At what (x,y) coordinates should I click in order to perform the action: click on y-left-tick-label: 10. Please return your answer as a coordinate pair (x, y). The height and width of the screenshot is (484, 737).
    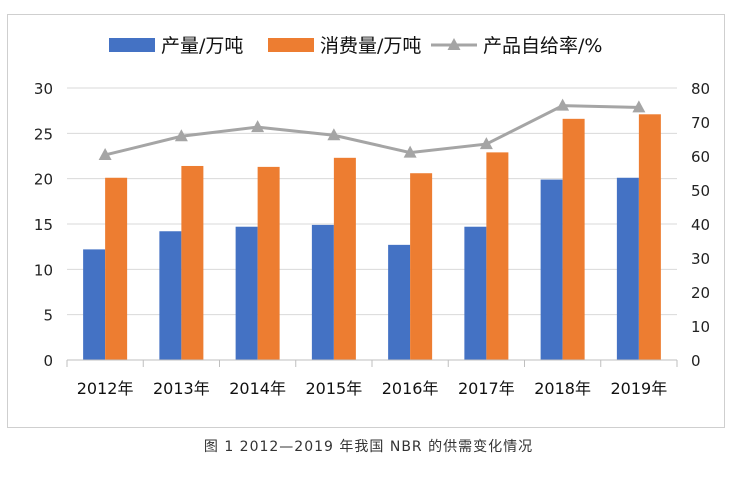
    Looking at the image, I should click on (43, 270).